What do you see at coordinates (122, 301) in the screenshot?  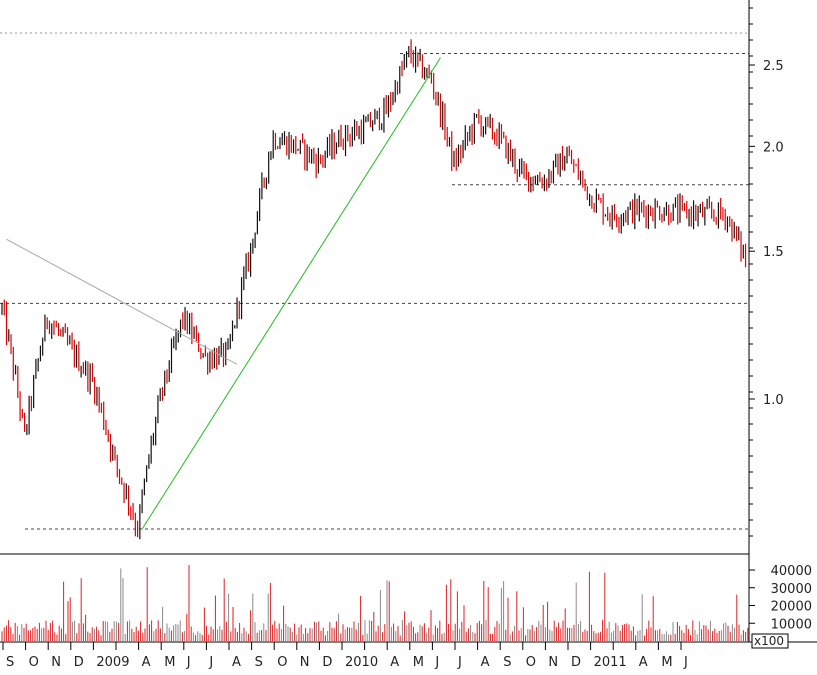 I see `trendline` at bounding box center [122, 301].